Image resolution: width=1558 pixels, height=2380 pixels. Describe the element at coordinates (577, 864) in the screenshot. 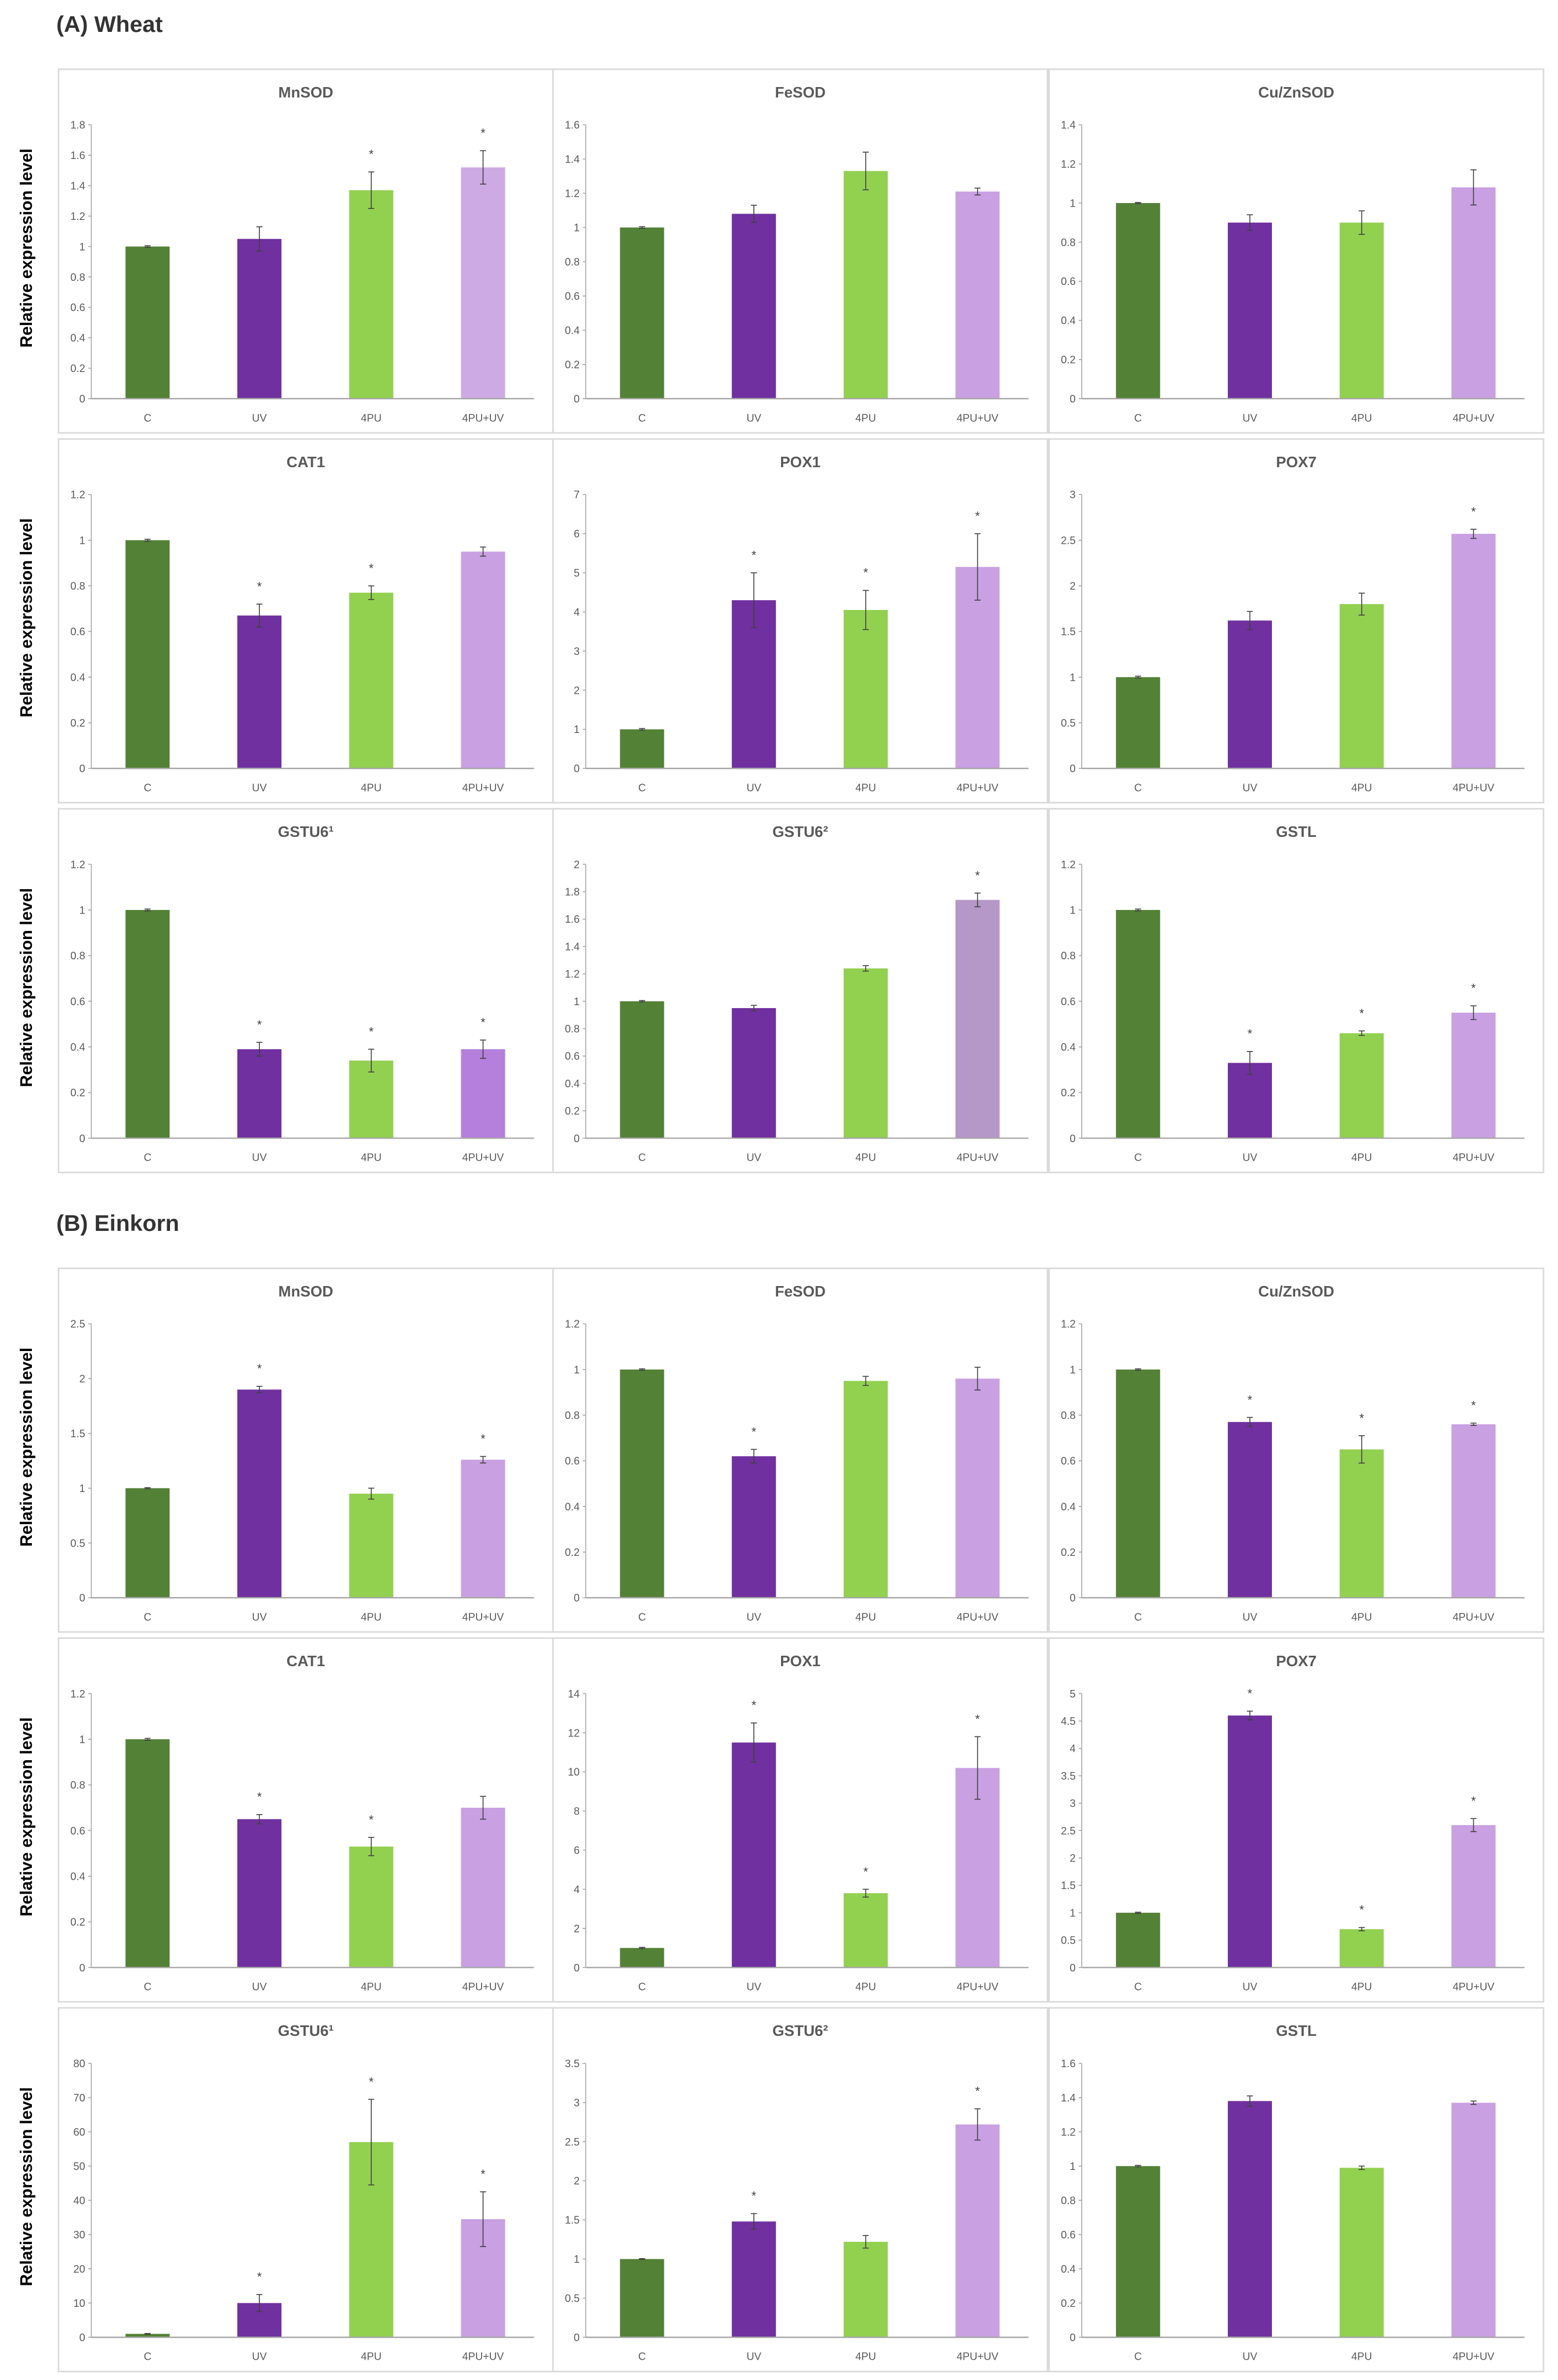

I see `y-tick-label: 2` at that location.